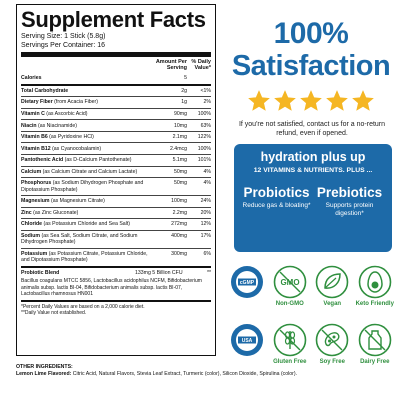  I want to click on nutrient-dv: 17%, so click(205, 235).